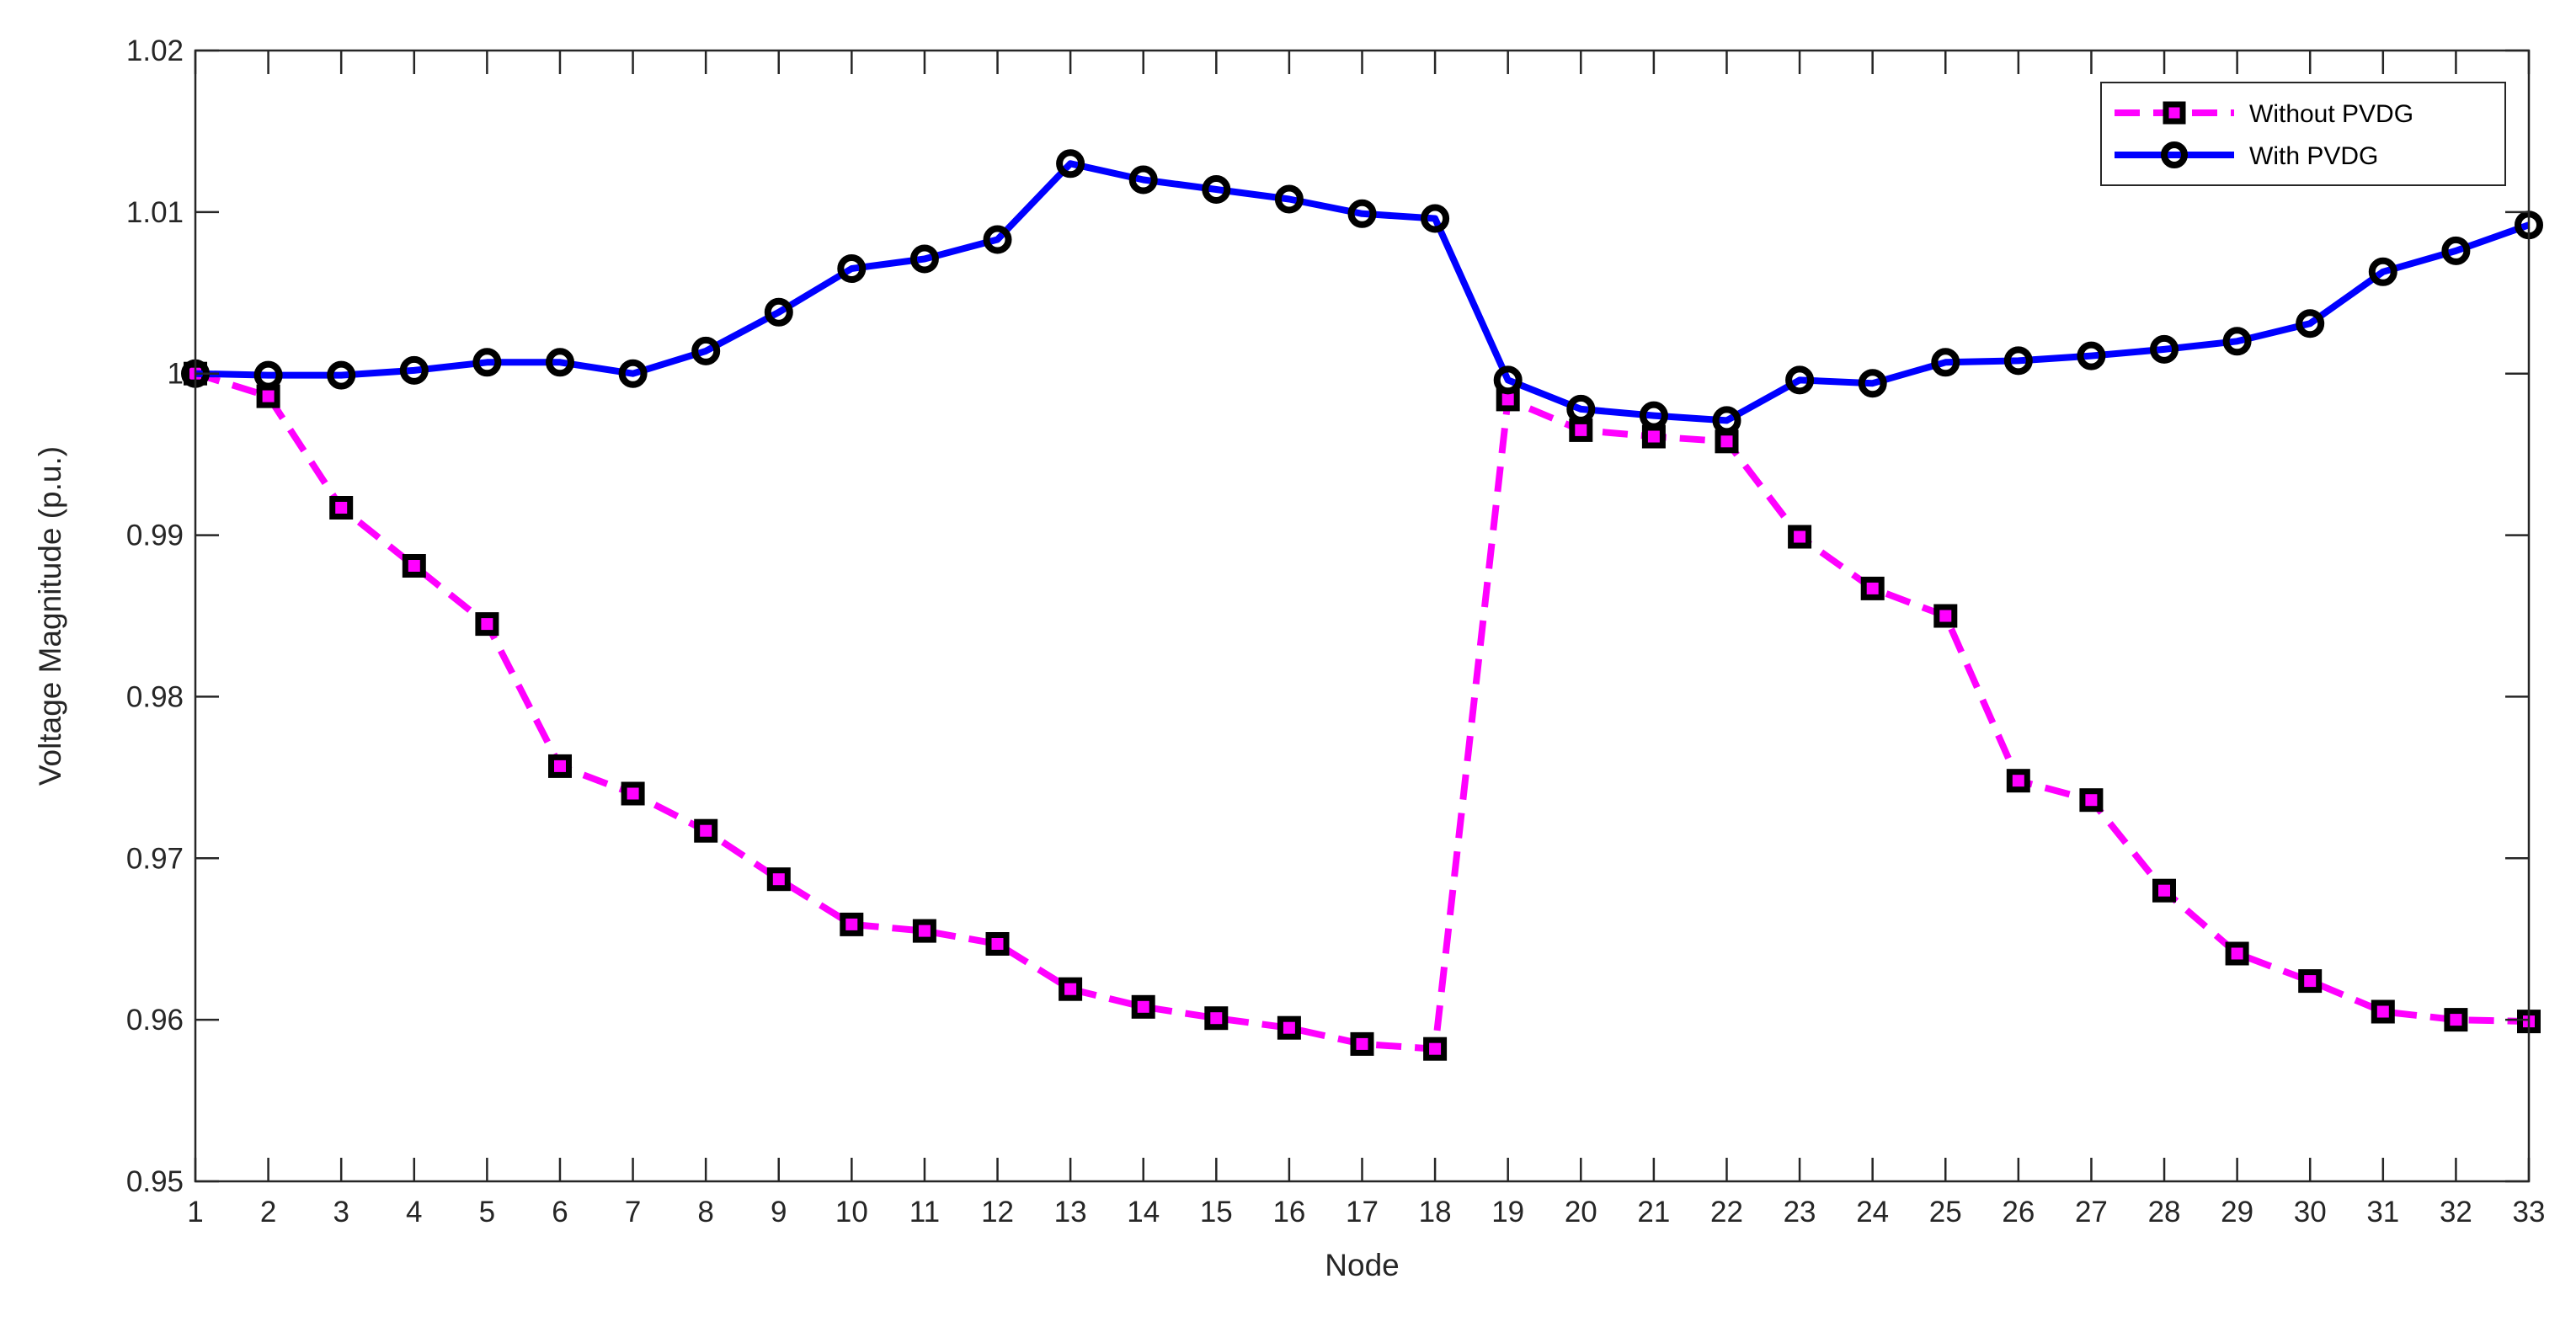  What do you see at coordinates (2091, 1212) in the screenshot?
I see `x-tick-label: 27` at bounding box center [2091, 1212].